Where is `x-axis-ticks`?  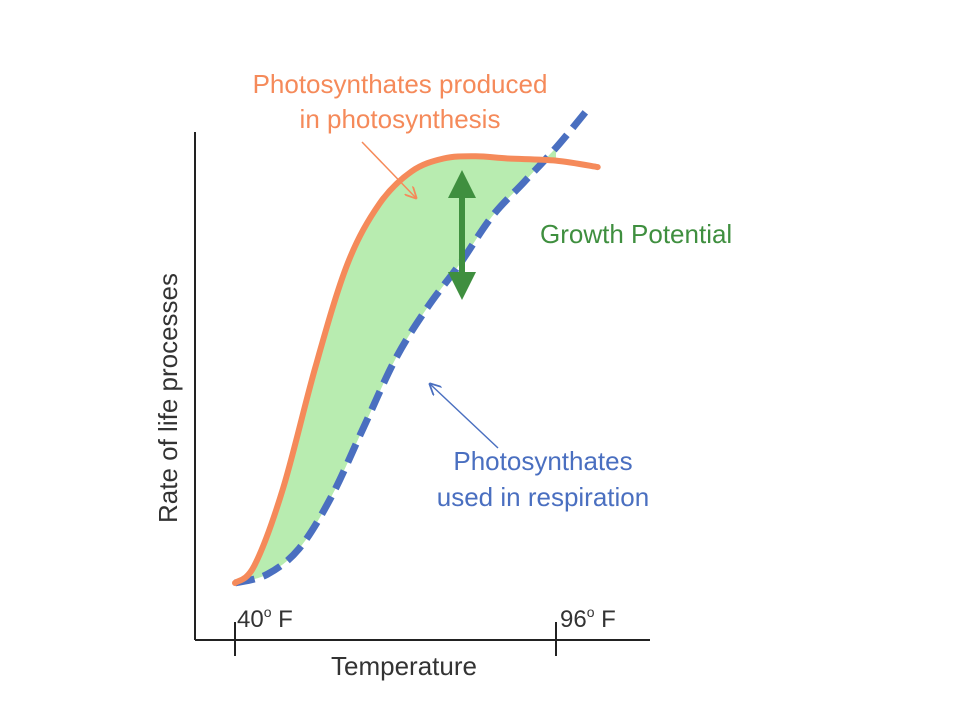
x-axis-ticks is located at coordinates (395, 639).